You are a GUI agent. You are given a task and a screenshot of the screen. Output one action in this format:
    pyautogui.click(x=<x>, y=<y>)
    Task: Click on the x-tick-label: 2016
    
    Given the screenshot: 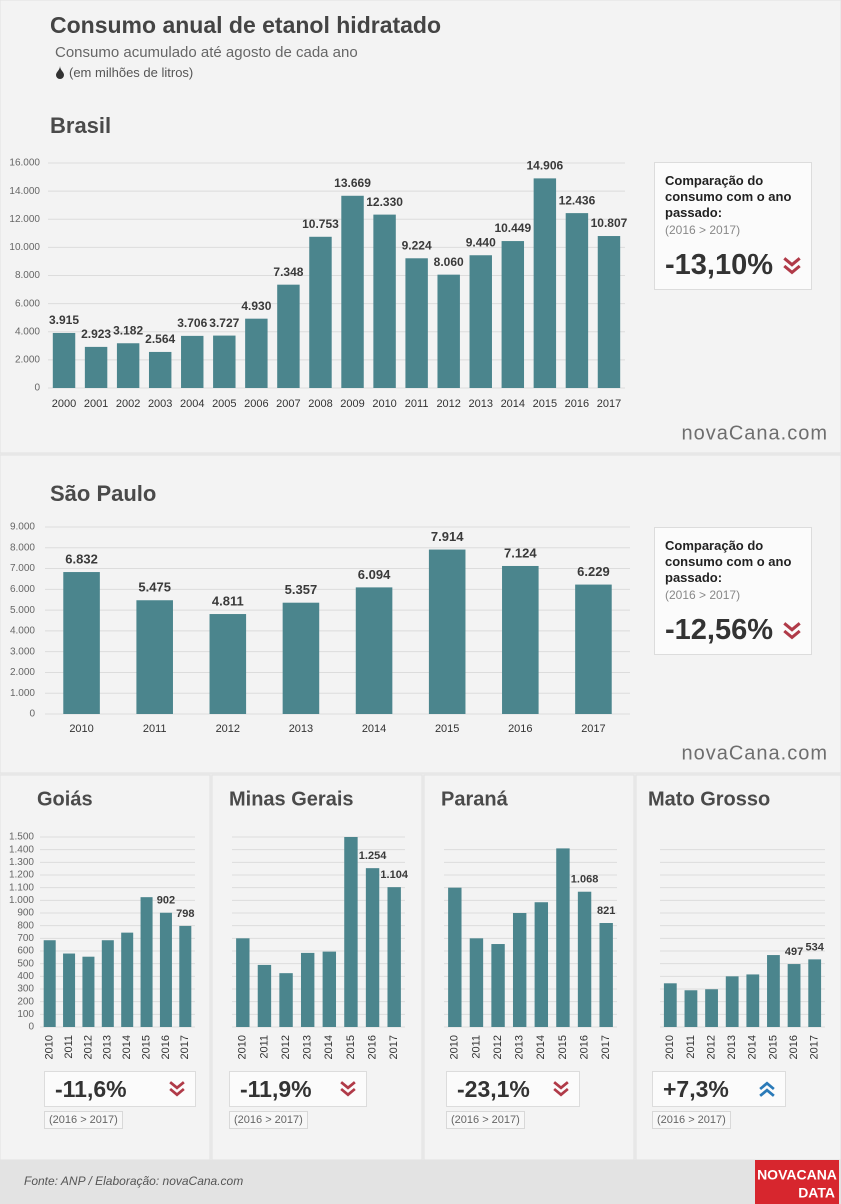 What is the action you would take?
    pyautogui.click(x=372, y=1047)
    